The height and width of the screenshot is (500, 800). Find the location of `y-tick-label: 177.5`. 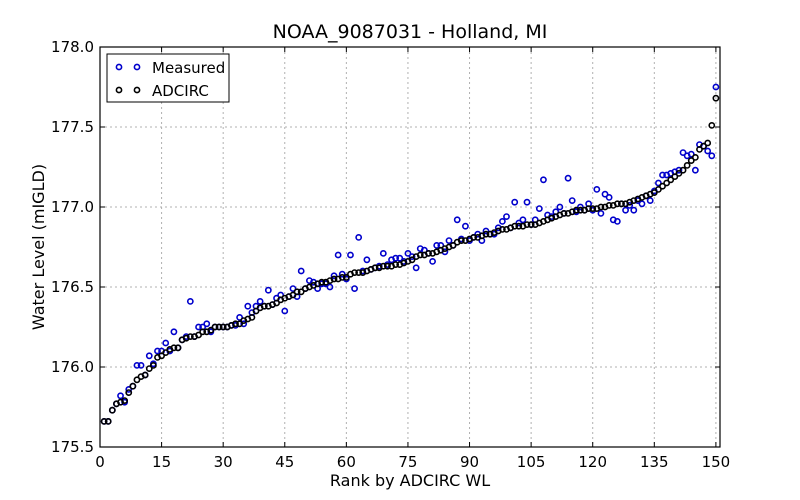

y-tick-label: 177.5 is located at coordinates (72, 127).